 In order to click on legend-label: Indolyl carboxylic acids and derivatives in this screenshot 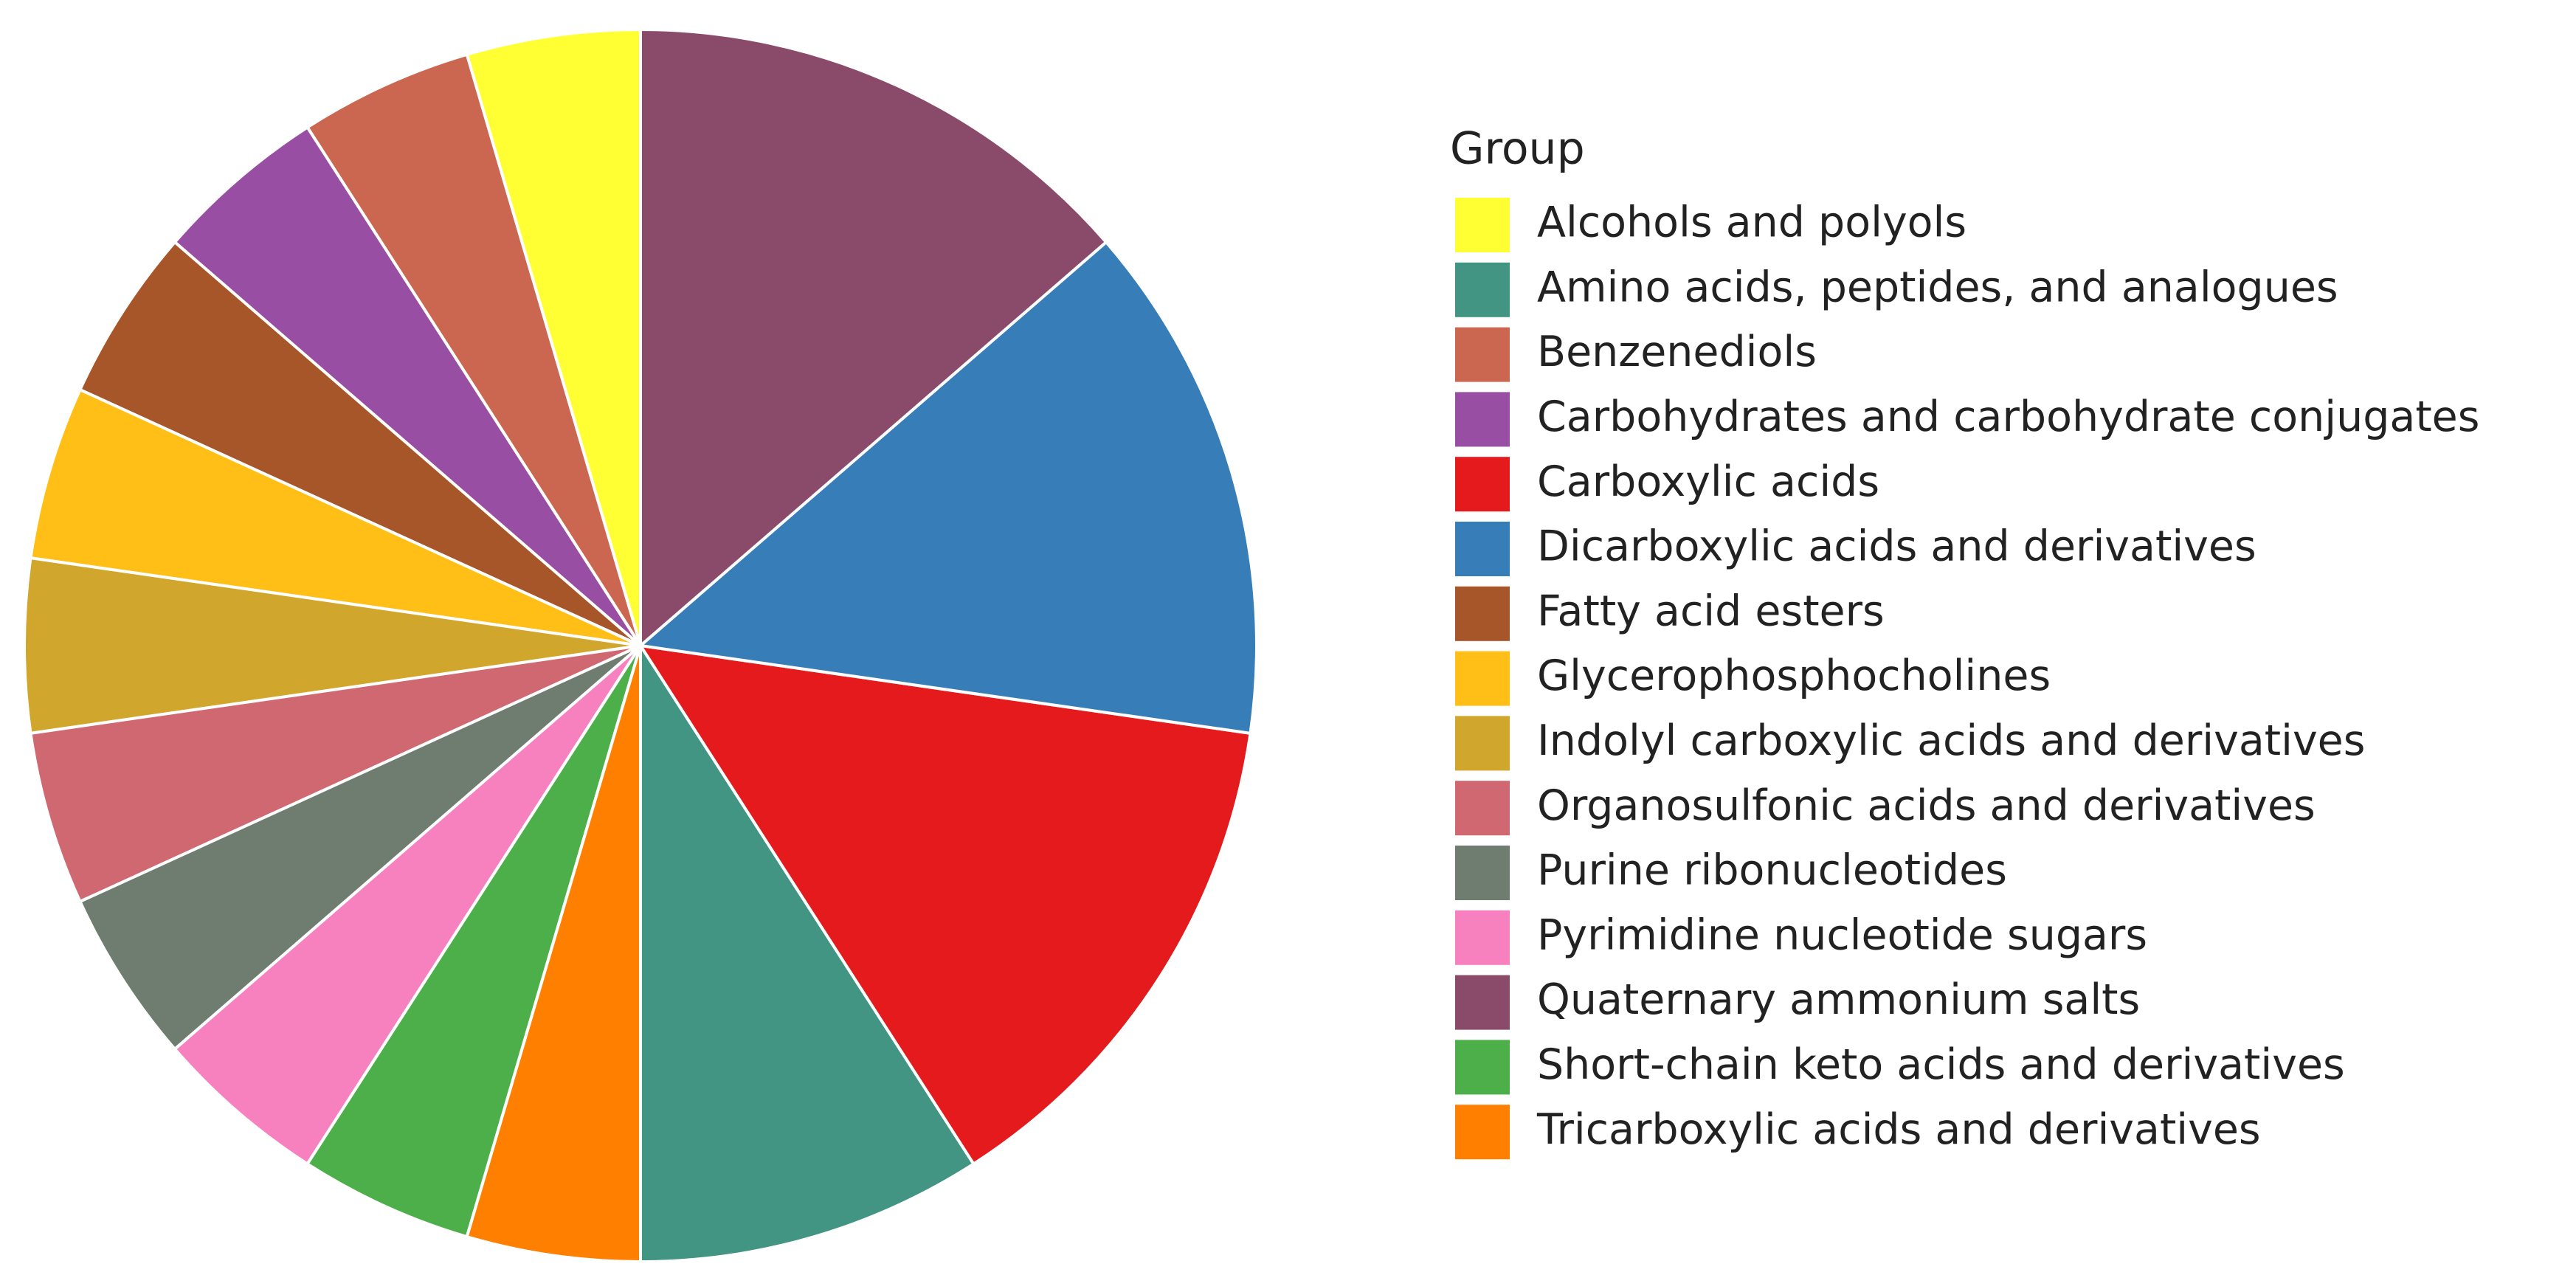, I will do `click(1951, 740)`.